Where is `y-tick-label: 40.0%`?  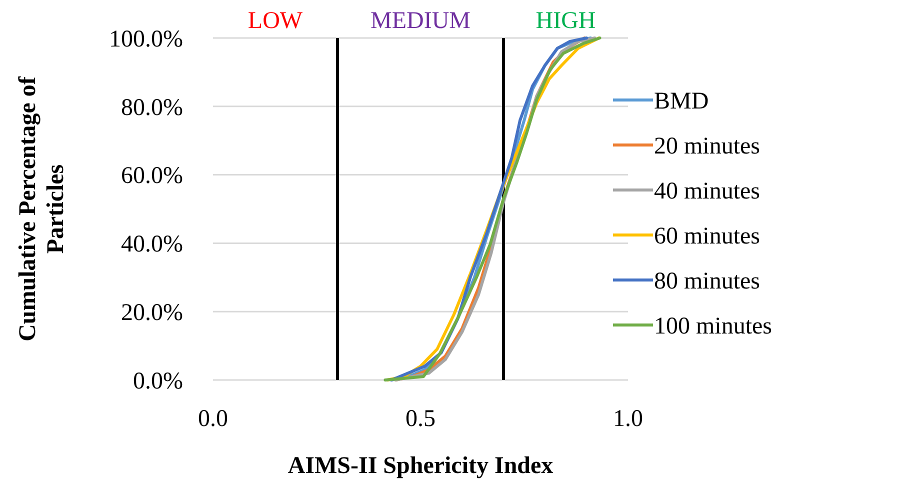
y-tick-label: 40.0% is located at coordinates (152, 245).